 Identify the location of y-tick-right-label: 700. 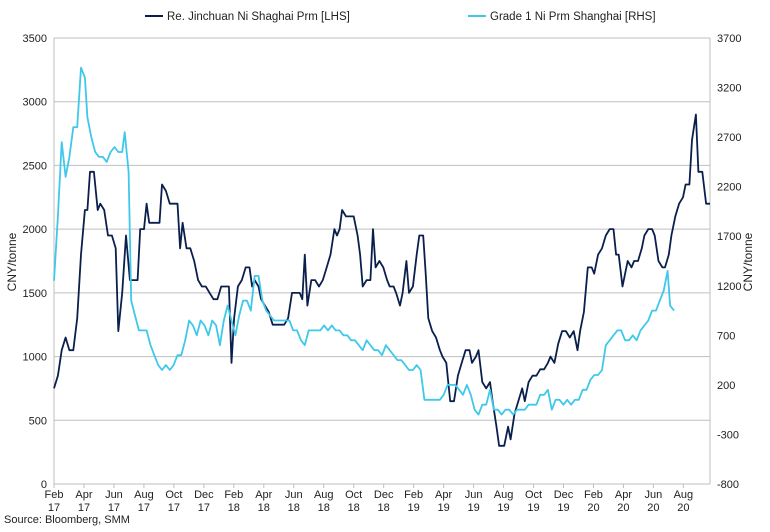
(726, 336).